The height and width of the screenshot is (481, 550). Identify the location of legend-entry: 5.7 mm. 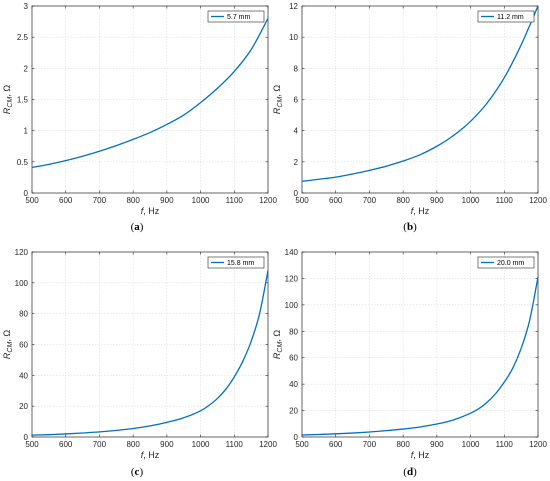
(239, 17).